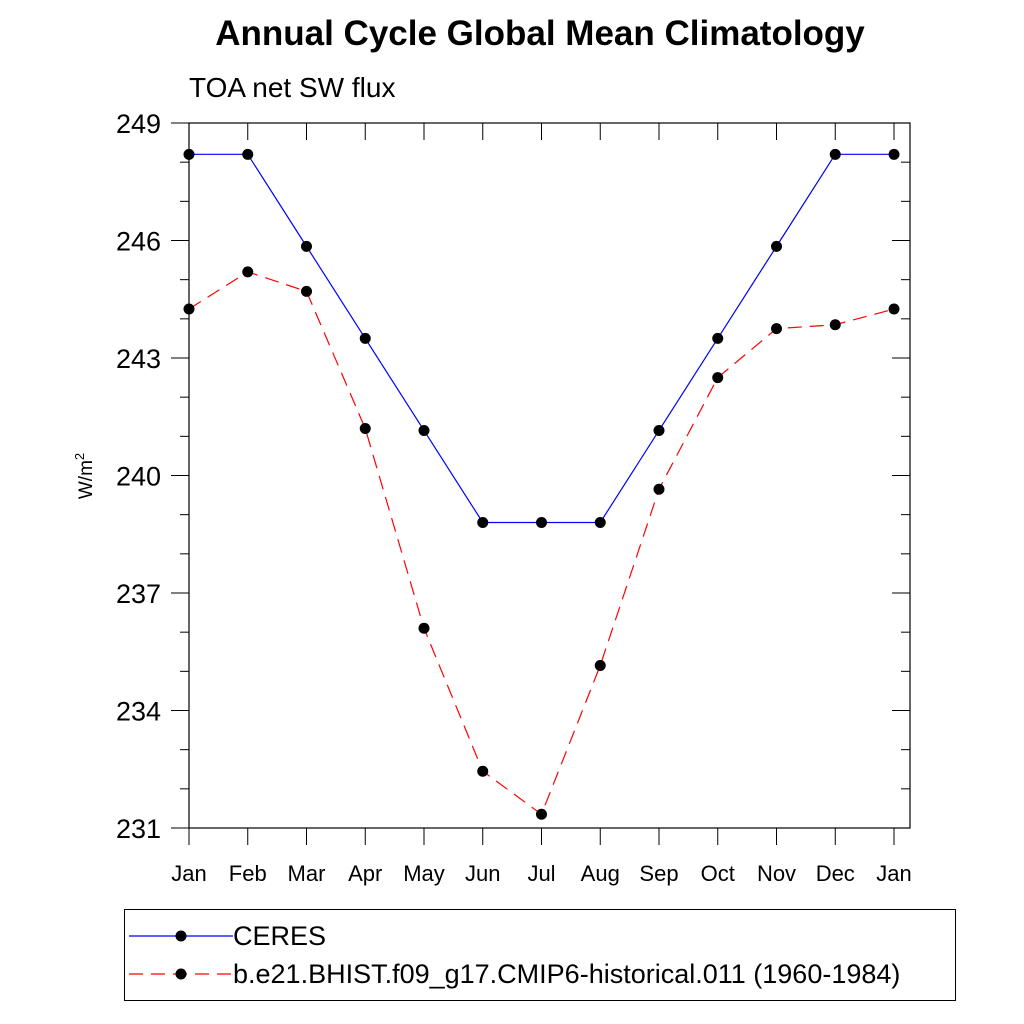 The image size is (1024, 1024). What do you see at coordinates (365, 873) in the screenshot?
I see `x-tick-label: Apr` at bounding box center [365, 873].